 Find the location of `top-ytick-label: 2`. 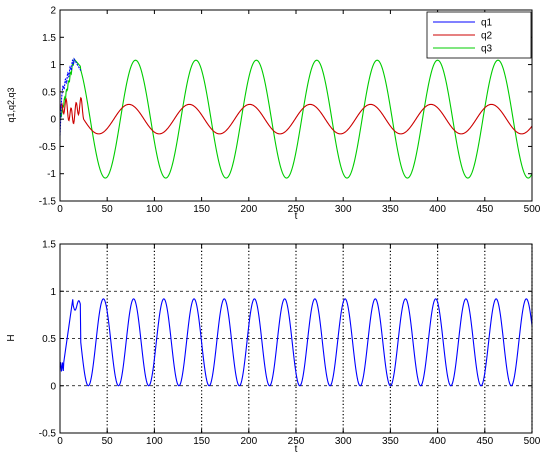

top-ytick-label: 2 is located at coordinates (53, 11).